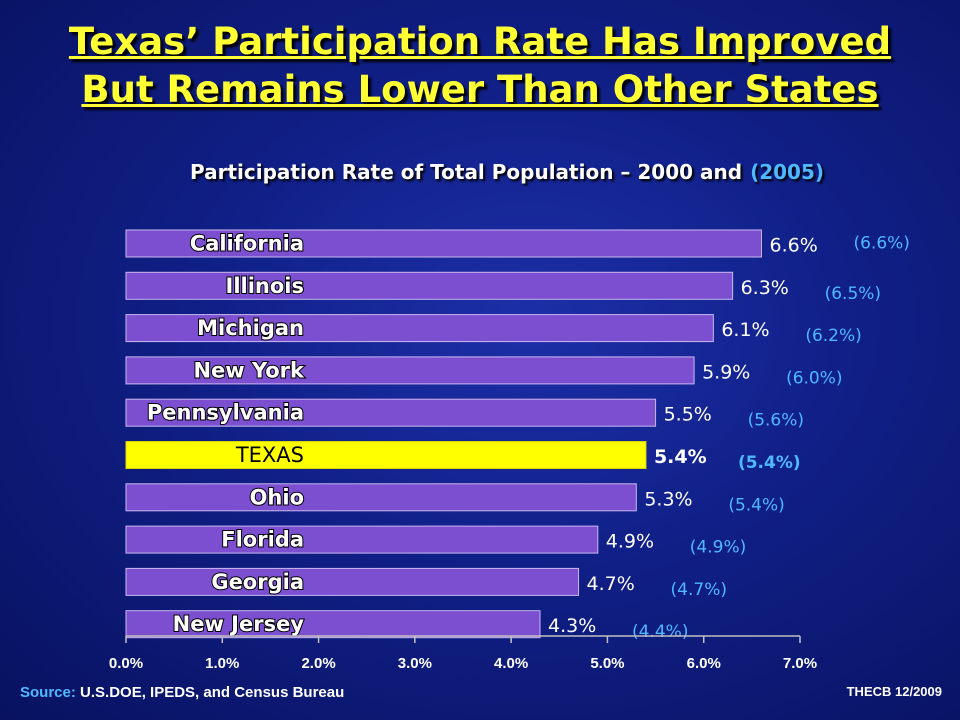 This screenshot has height=720, width=960. What do you see at coordinates (833, 336) in the screenshot?
I see `value-label-2005: (6.2%)` at bounding box center [833, 336].